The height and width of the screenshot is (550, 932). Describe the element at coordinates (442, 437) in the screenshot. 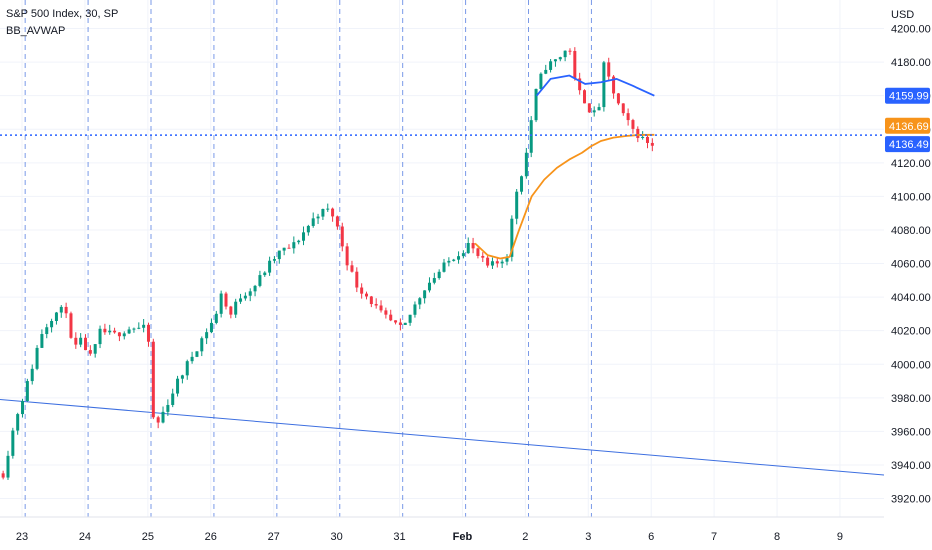

I see `trendline-layer` at that location.